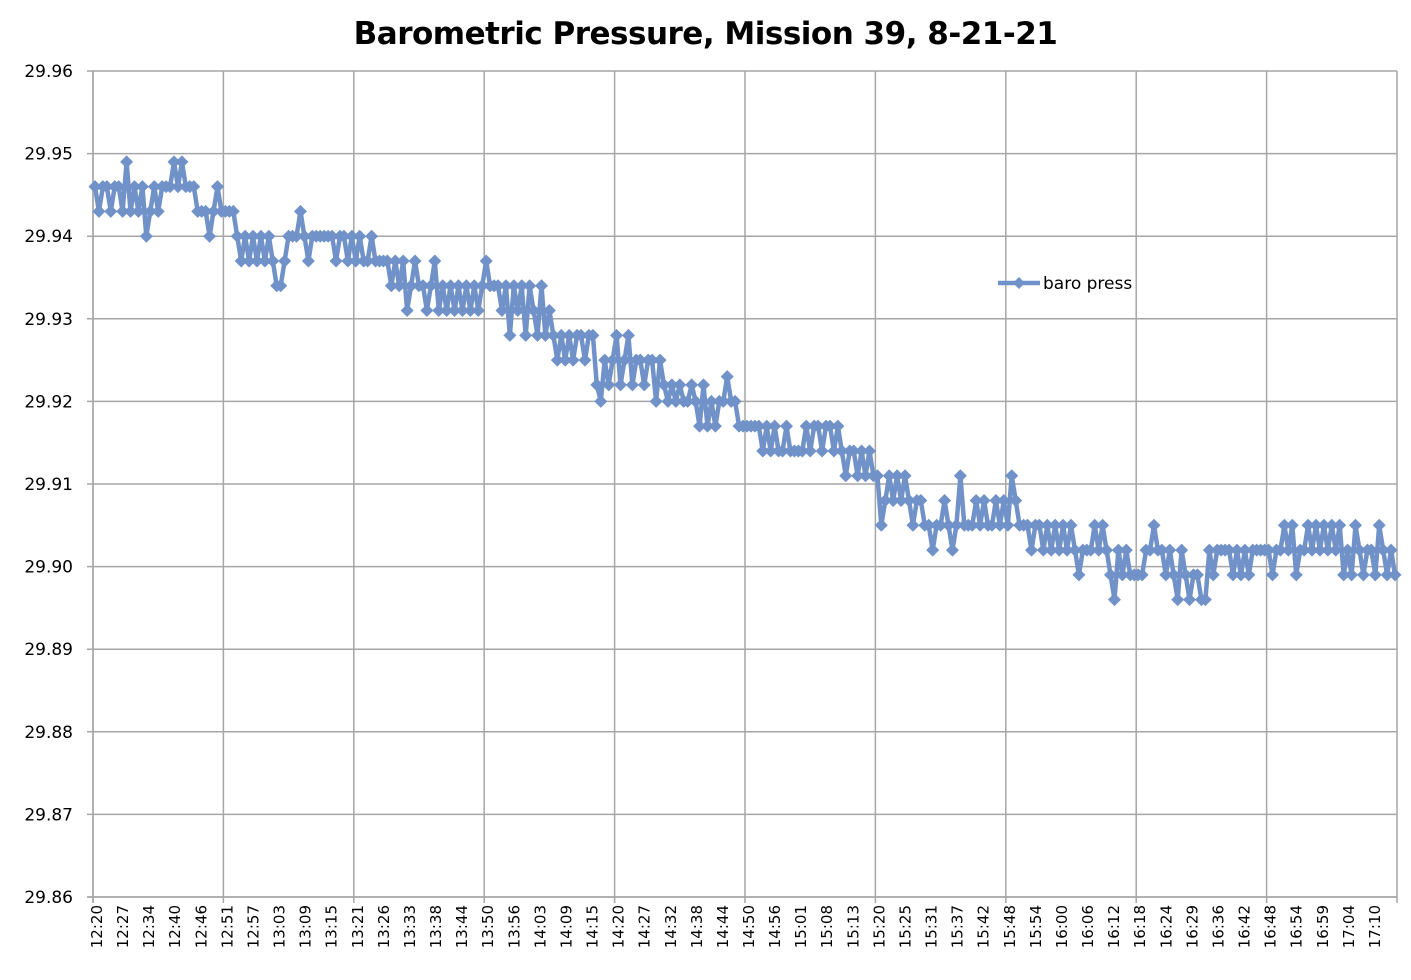 This screenshot has width=1411, height=980. I want to click on x-tick-label: 15:54, so click(1036, 926).